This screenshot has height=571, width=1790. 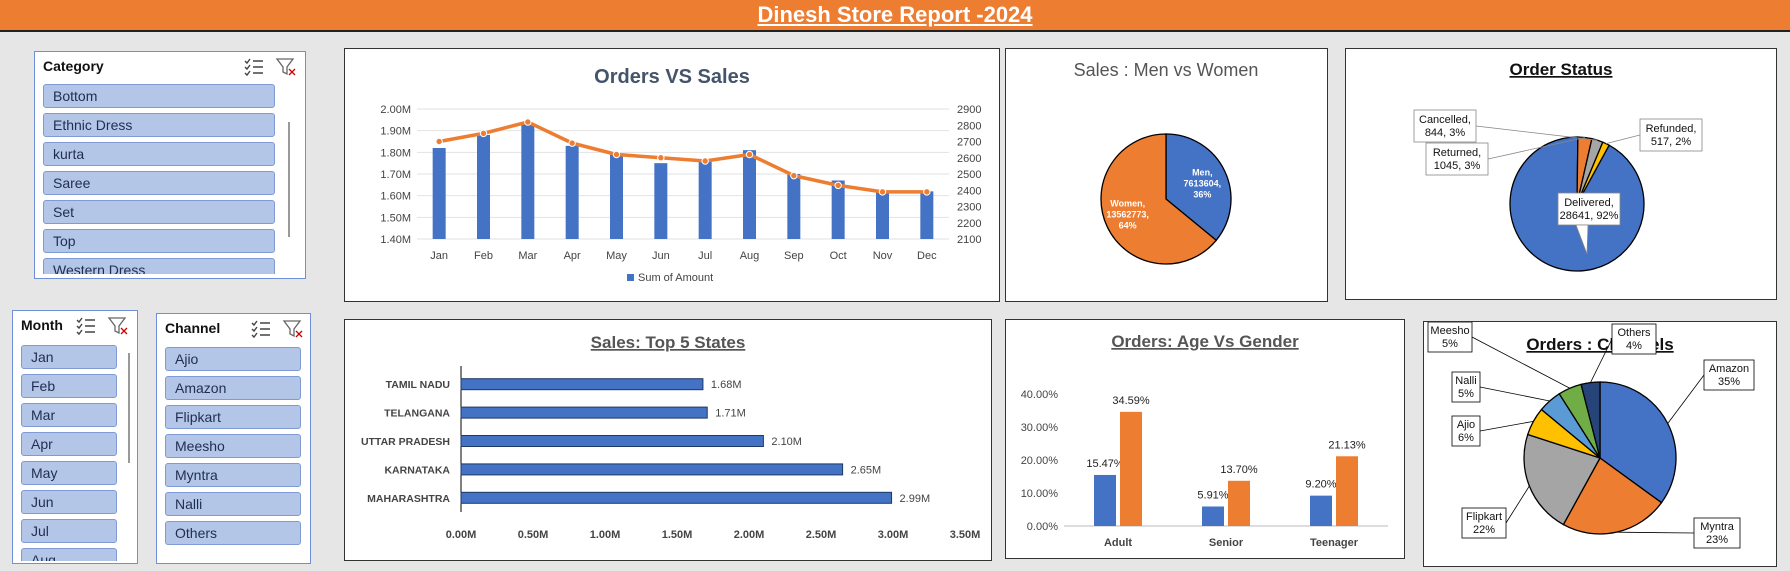 I want to click on y-tick-label: 1.80M, so click(x=395, y=153).